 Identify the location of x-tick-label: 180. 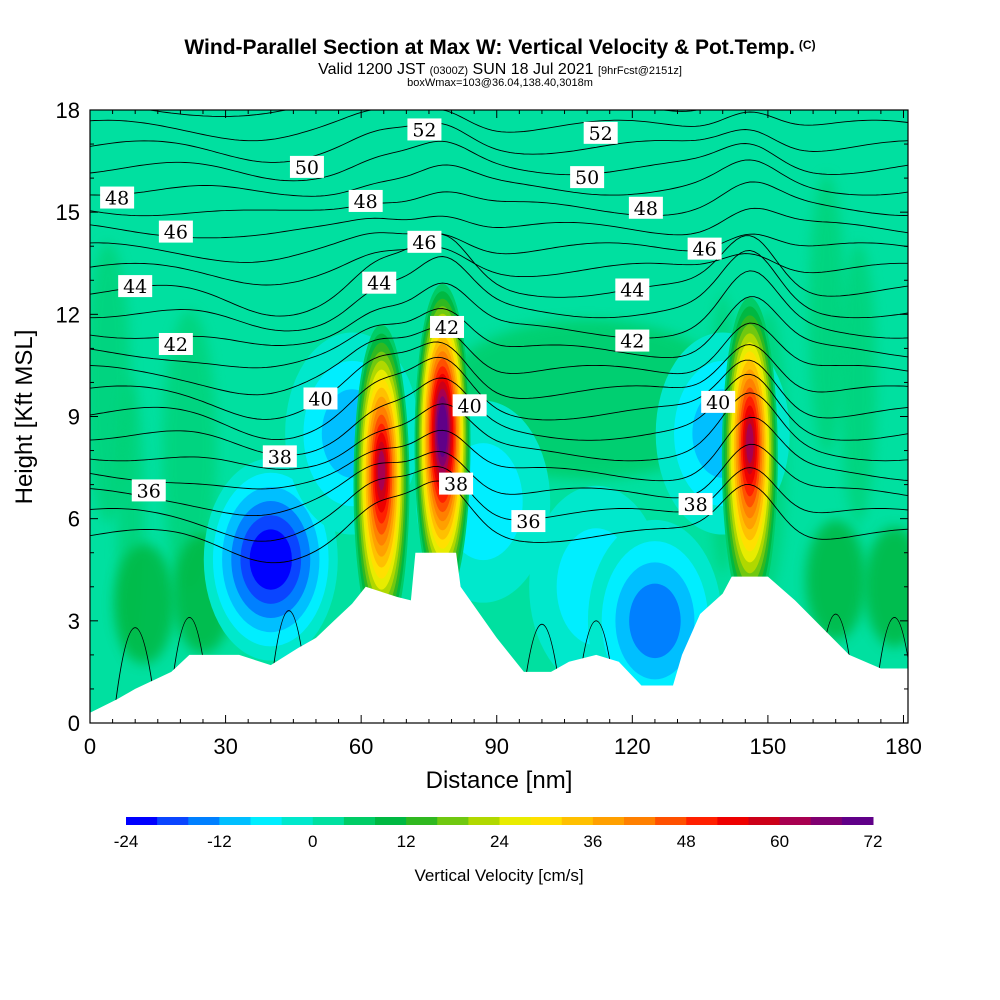
(903, 746).